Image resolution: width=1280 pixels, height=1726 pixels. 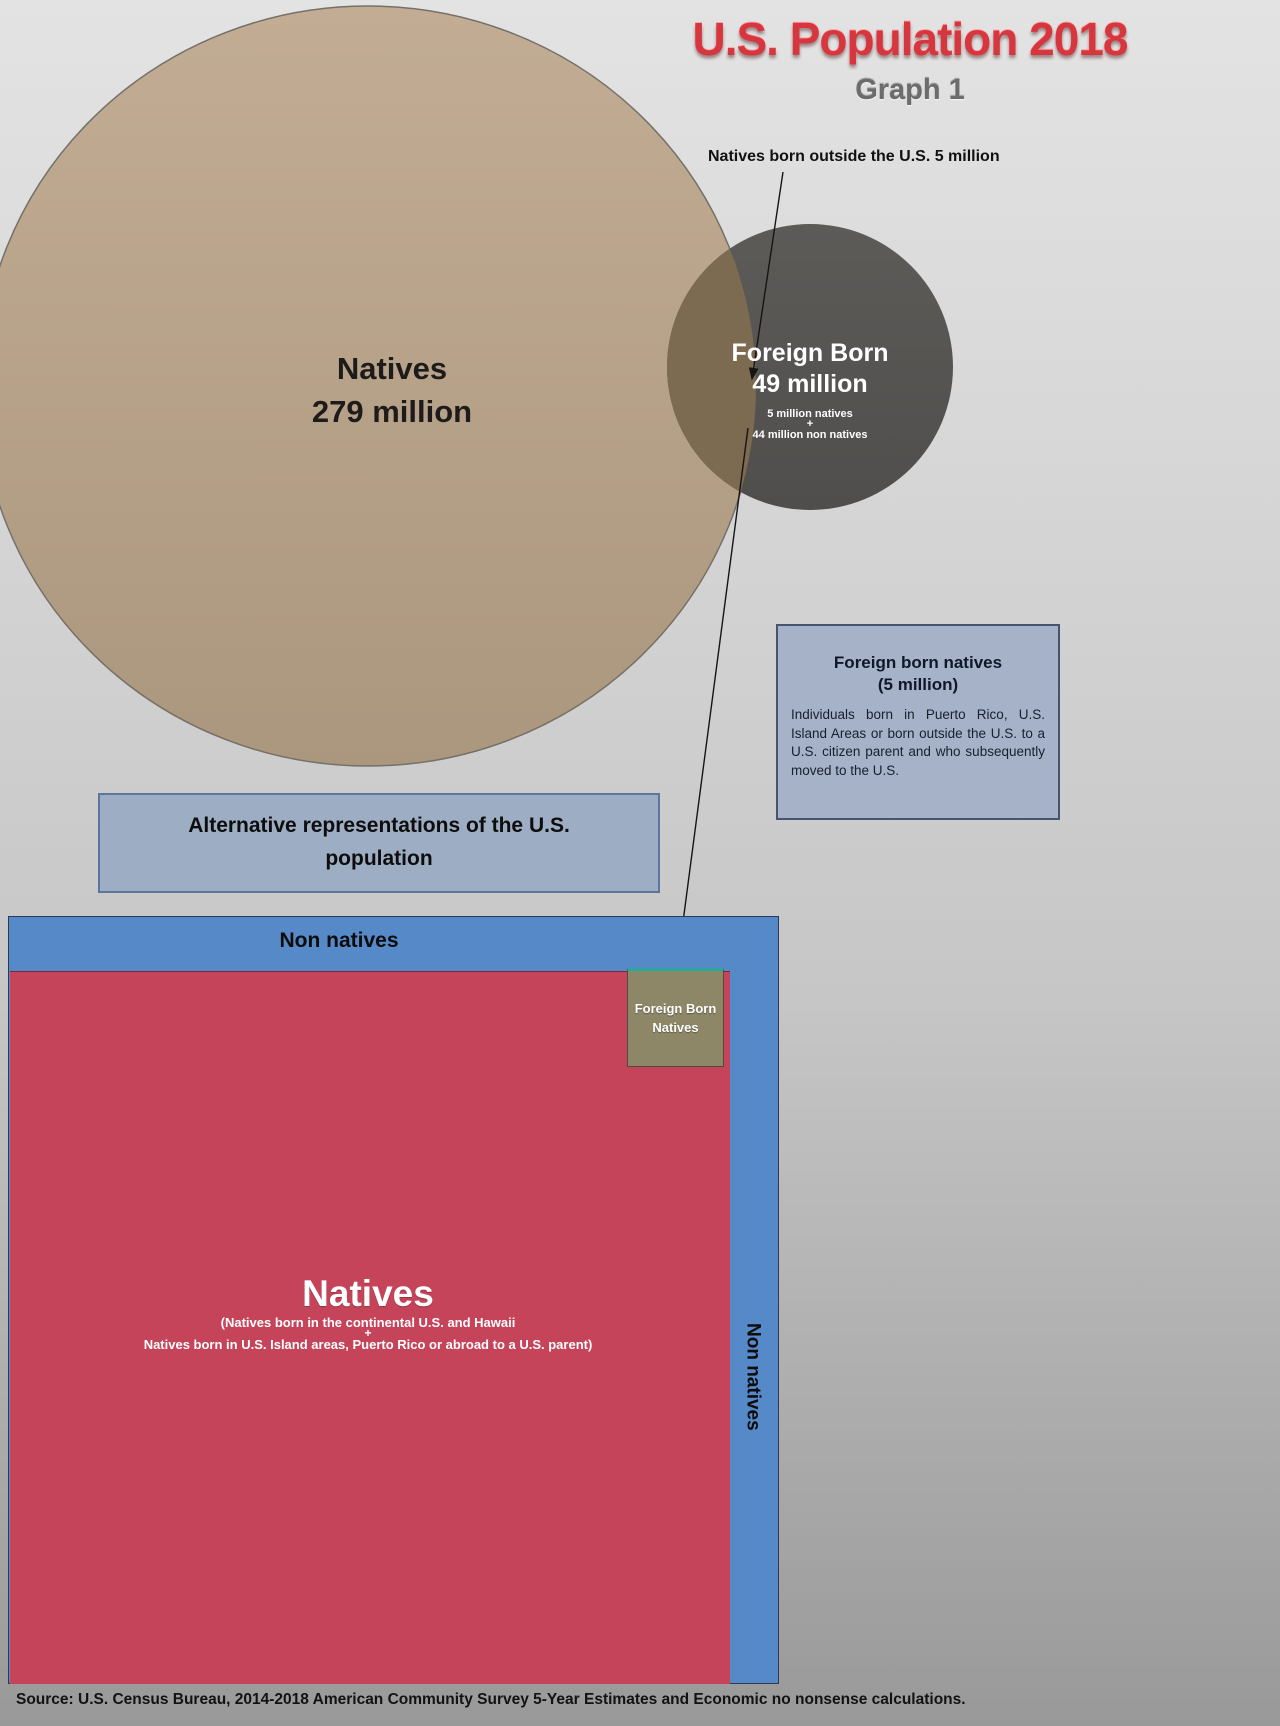 What do you see at coordinates (918, 674) in the screenshot?
I see `callout-title: Foreign born natives (5 million)` at bounding box center [918, 674].